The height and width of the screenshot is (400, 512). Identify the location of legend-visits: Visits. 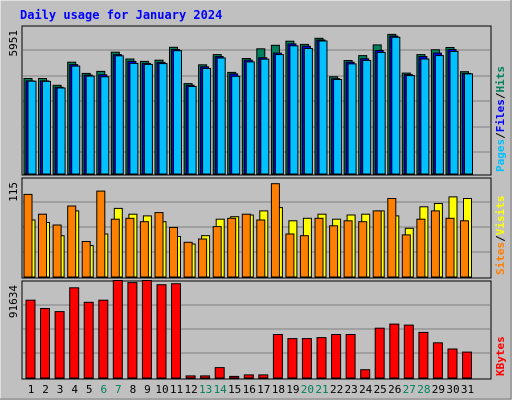
(500, 216).